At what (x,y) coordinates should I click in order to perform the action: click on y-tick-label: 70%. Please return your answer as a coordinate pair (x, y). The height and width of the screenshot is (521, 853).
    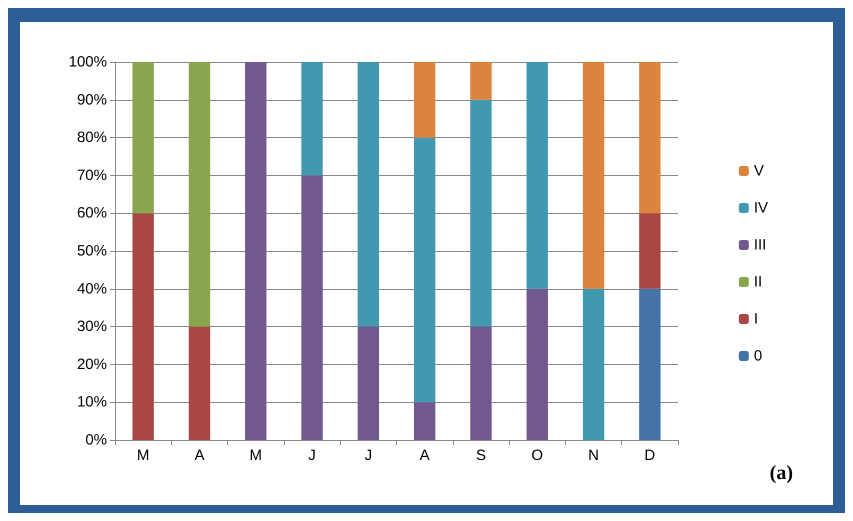
    Looking at the image, I should click on (91, 175).